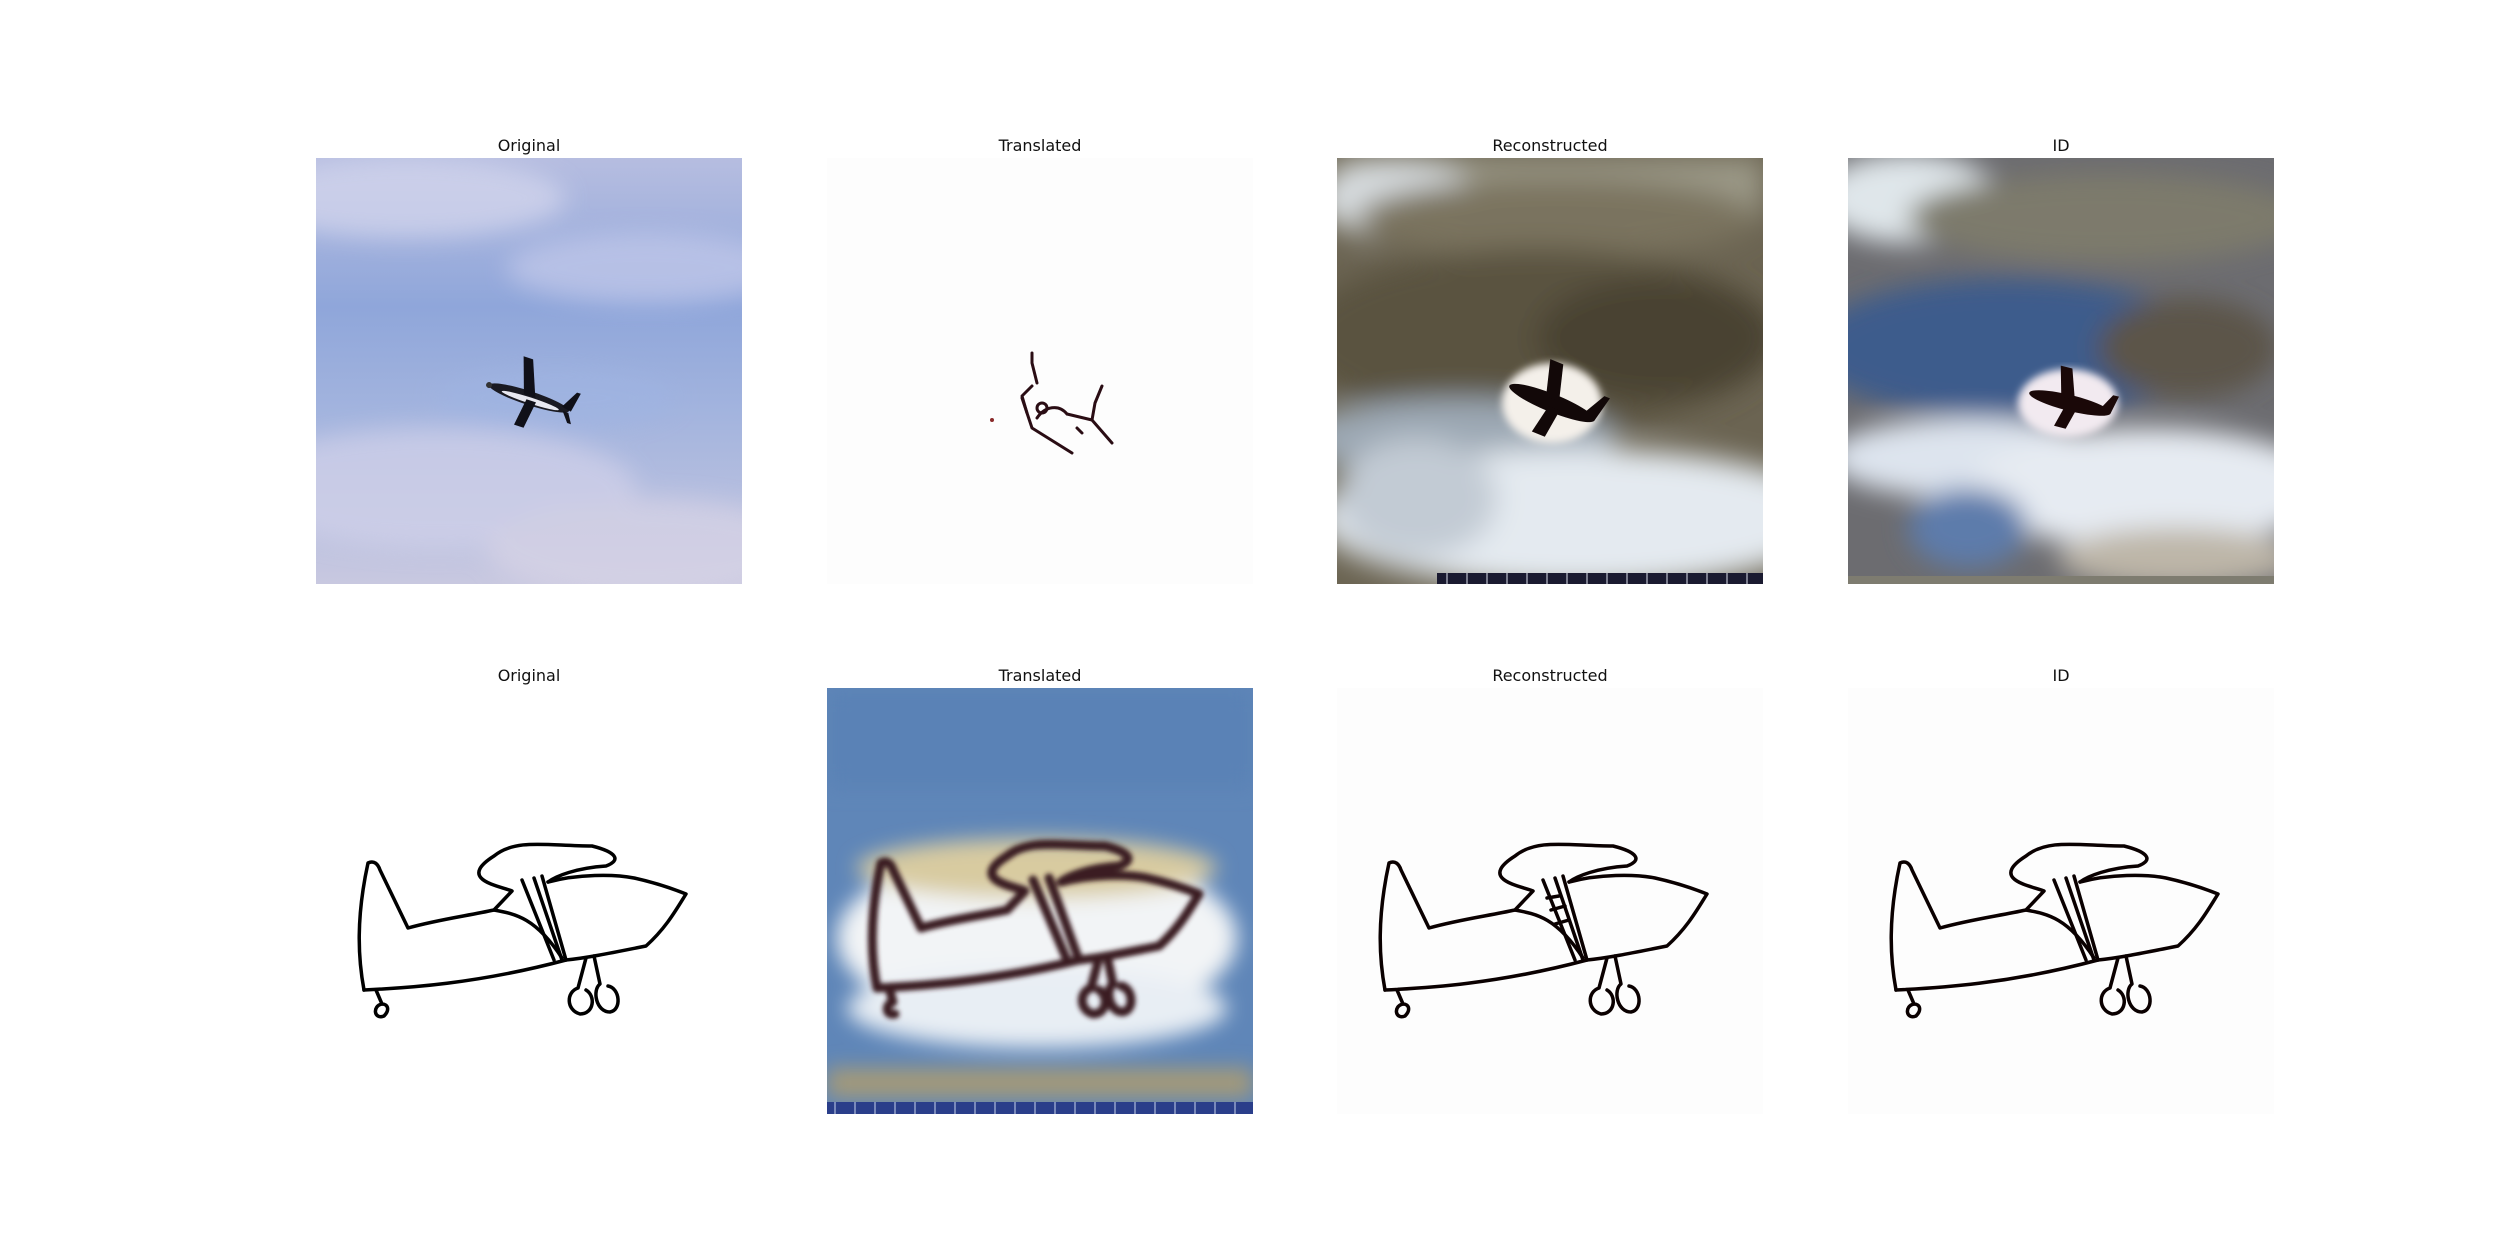 The height and width of the screenshot is (1250, 2500). I want to click on photo-translated-sketch, so click(1040, 901).